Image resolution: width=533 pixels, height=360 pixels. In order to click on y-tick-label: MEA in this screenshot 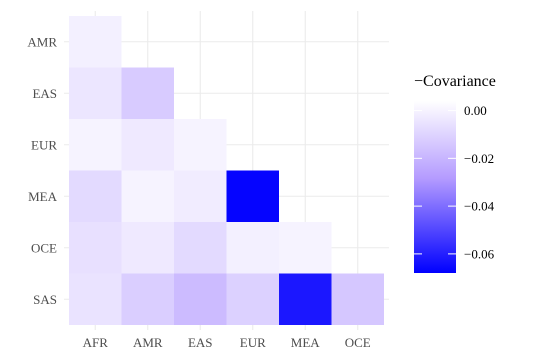, I will do `click(43, 196)`.